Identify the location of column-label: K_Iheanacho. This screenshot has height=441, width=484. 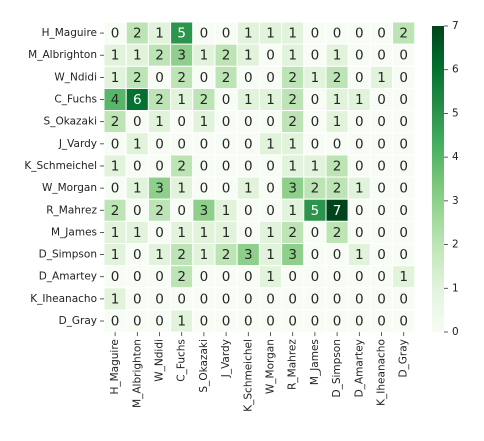
(382, 372).